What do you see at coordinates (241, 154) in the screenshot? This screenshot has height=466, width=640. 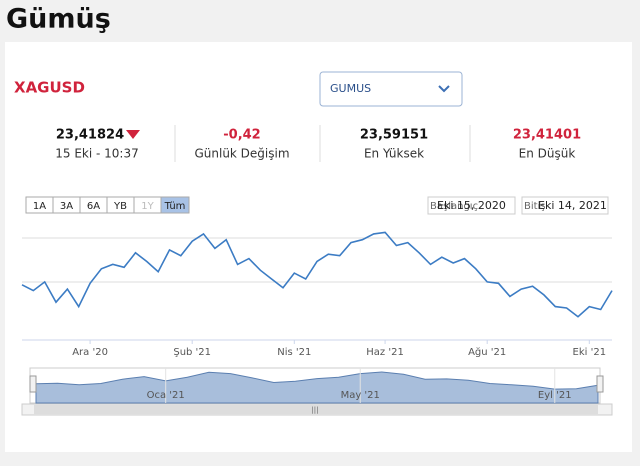 I see `change-label: Günlük Değişim` at bounding box center [241, 154].